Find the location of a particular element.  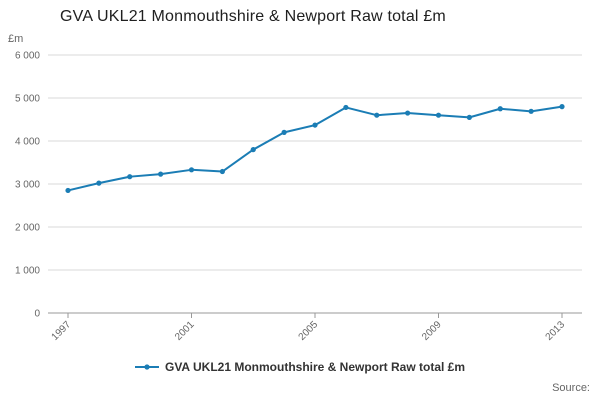

x-tick-label: 2005 is located at coordinates (309, 331).